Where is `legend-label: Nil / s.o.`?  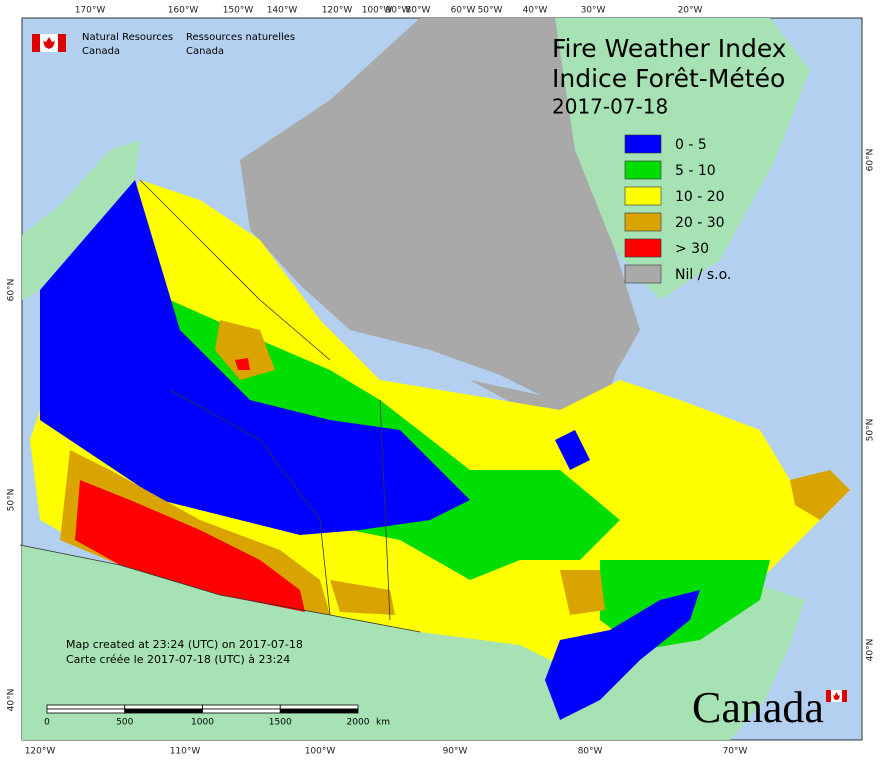 legend-label: Nil / s.o. is located at coordinates (703, 275).